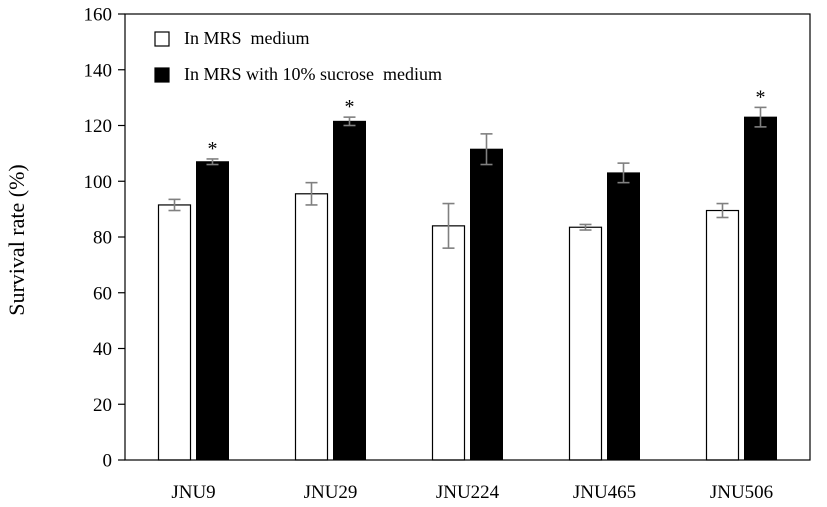  I want to click on x-category-label: JNU465, so click(604, 492).